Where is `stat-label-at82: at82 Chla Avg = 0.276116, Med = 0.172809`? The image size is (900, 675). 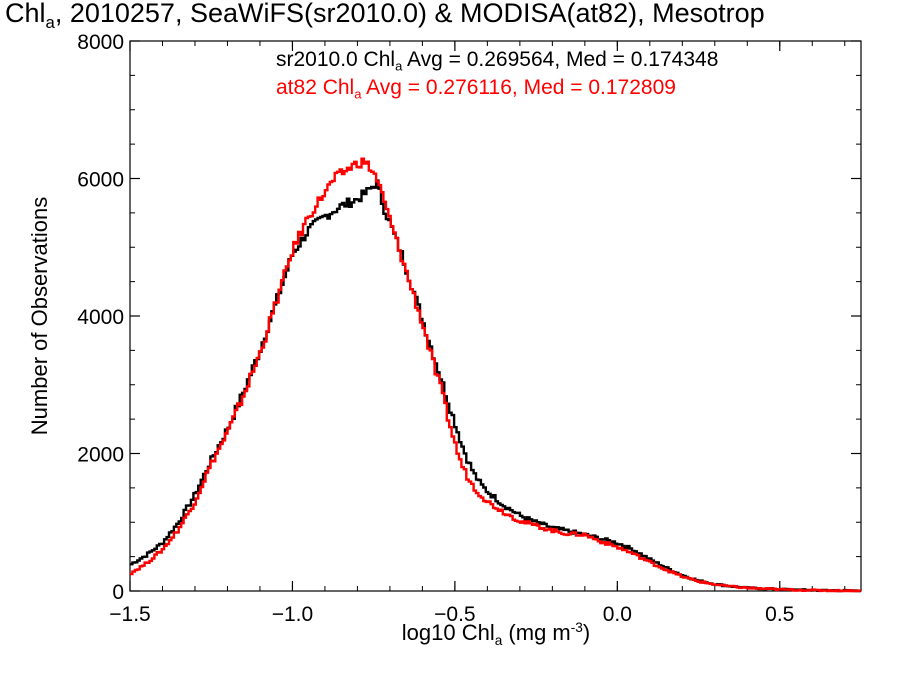
stat-label-at82: at82 Chla Avg = 0.276116, Med = 0.172809 is located at coordinates (476, 89).